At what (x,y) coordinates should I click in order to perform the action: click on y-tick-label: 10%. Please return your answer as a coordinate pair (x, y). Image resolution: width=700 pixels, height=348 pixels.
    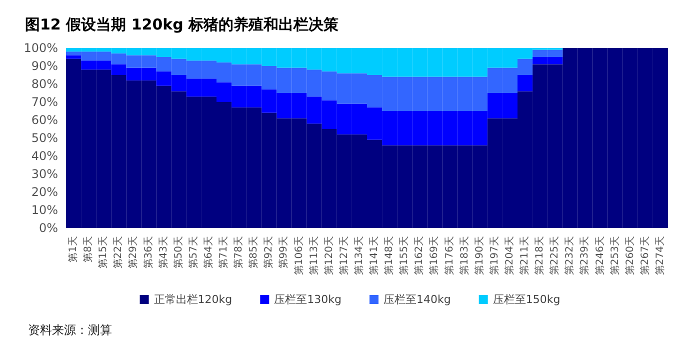
    Looking at the image, I should click on (44, 210).